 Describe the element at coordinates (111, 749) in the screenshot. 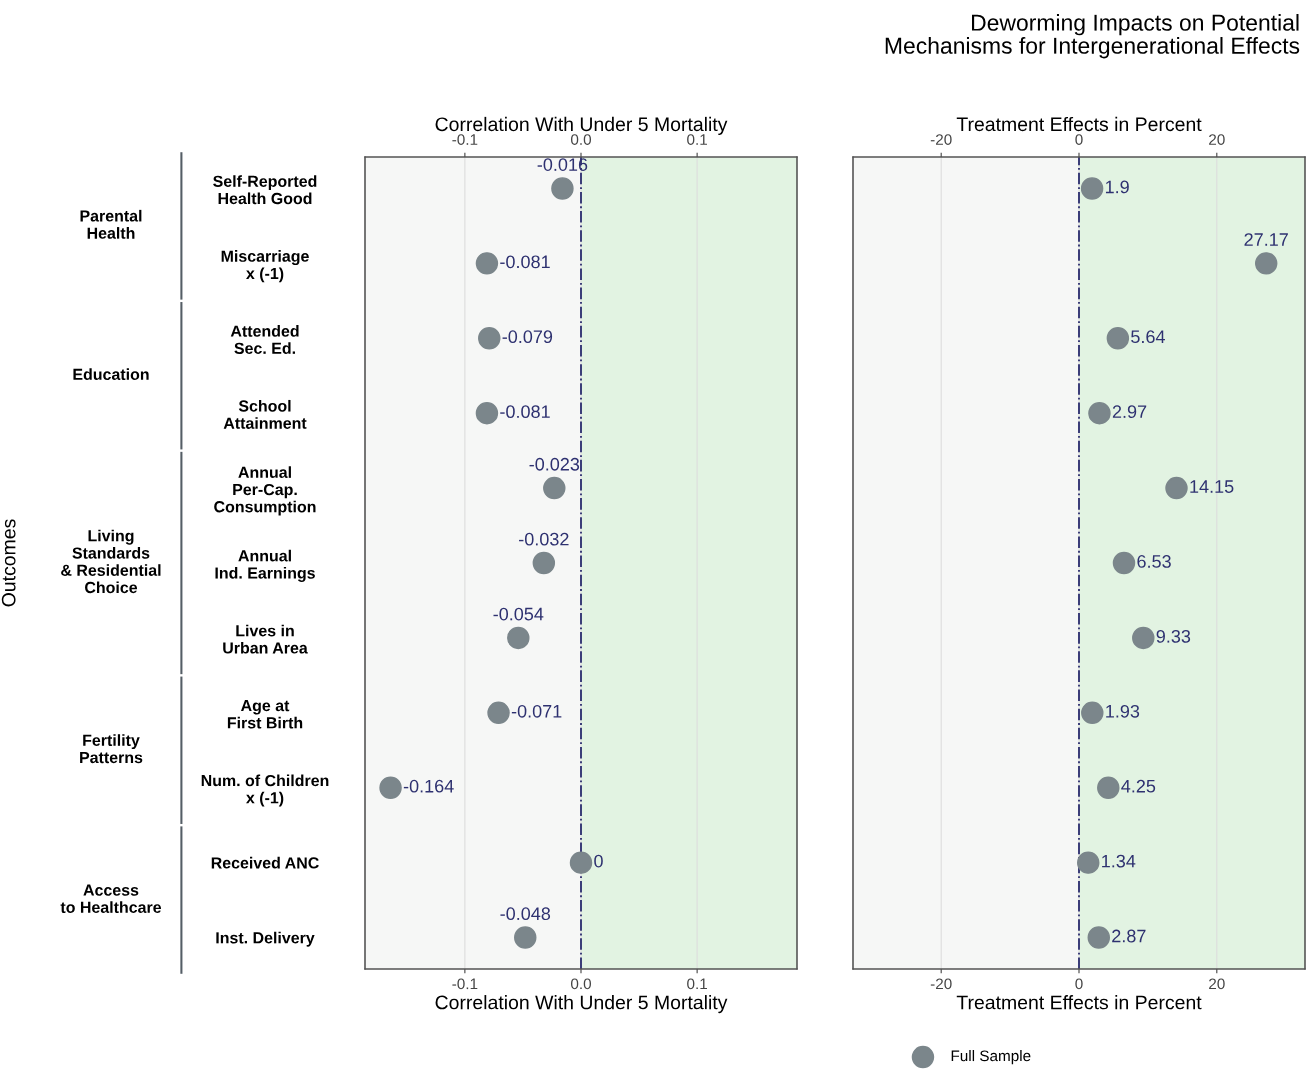

I see `text: Fertility Patterns` at that location.